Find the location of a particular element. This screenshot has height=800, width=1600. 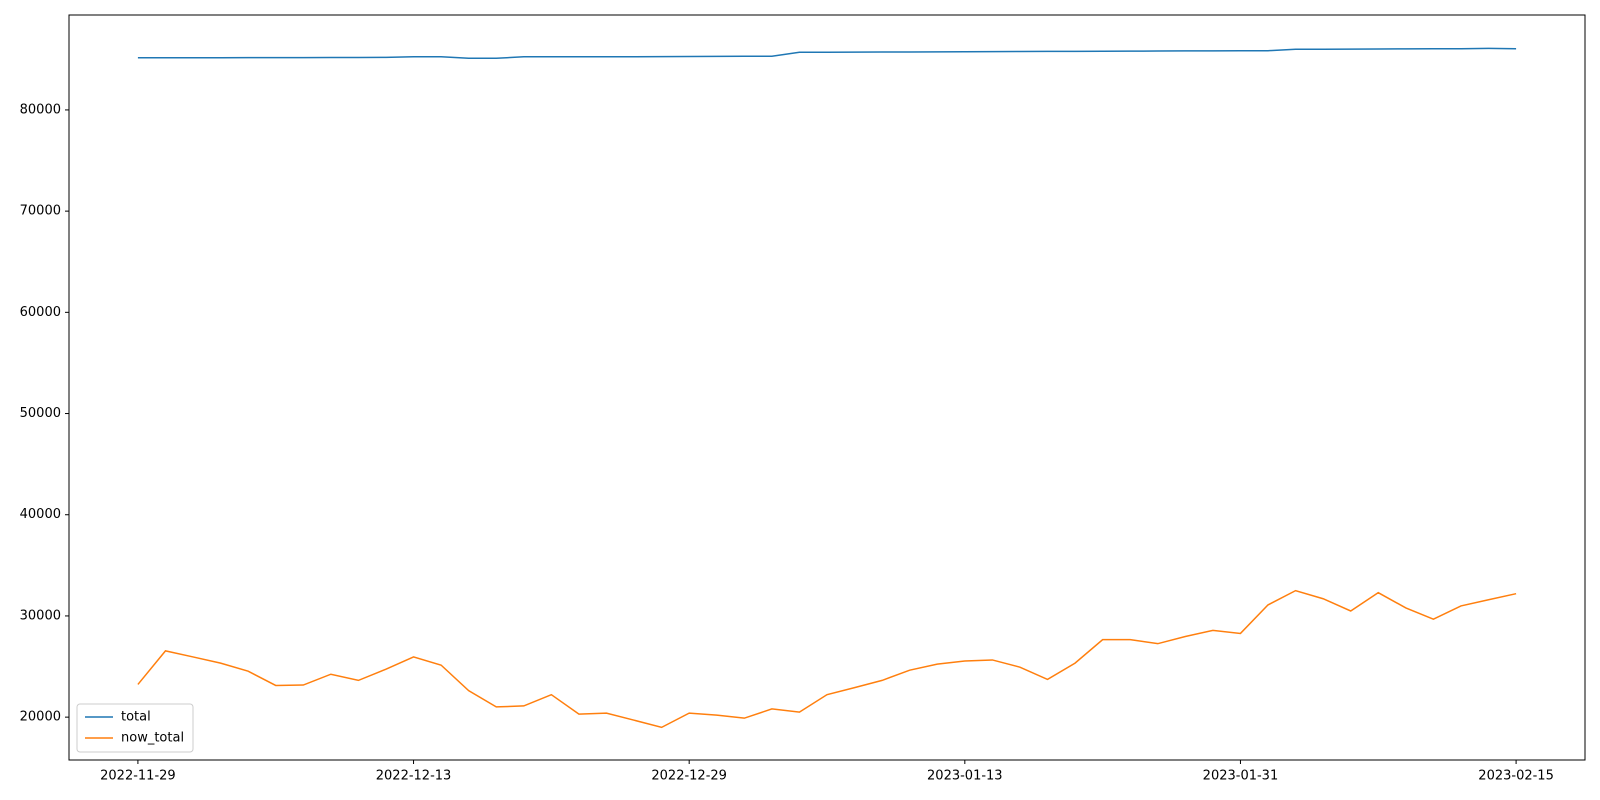

legend: total now_total is located at coordinates (135, 728).